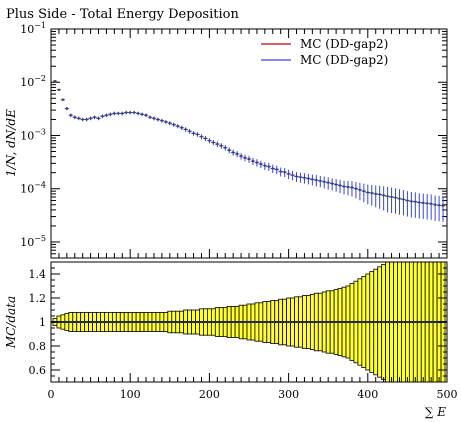 The width and height of the screenshot is (461, 422). I want to click on main-y-axis-label: 1/N, dN/dE, so click(11, 143).